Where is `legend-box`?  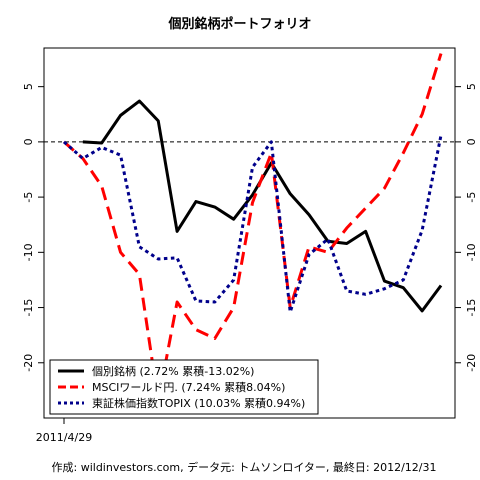 legend-box is located at coordinates (184, 387).